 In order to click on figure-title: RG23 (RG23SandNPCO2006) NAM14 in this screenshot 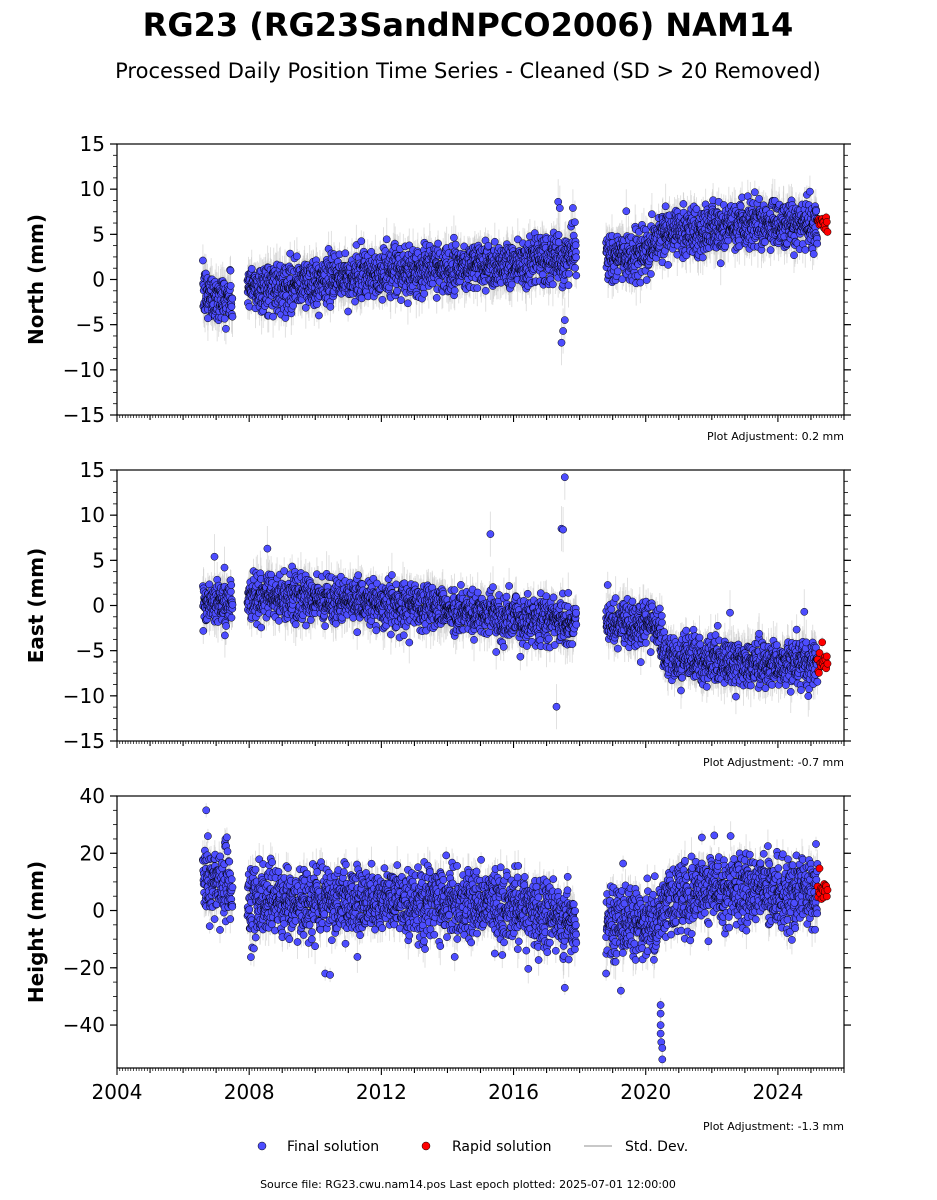, I will do `click(468, 25)`.